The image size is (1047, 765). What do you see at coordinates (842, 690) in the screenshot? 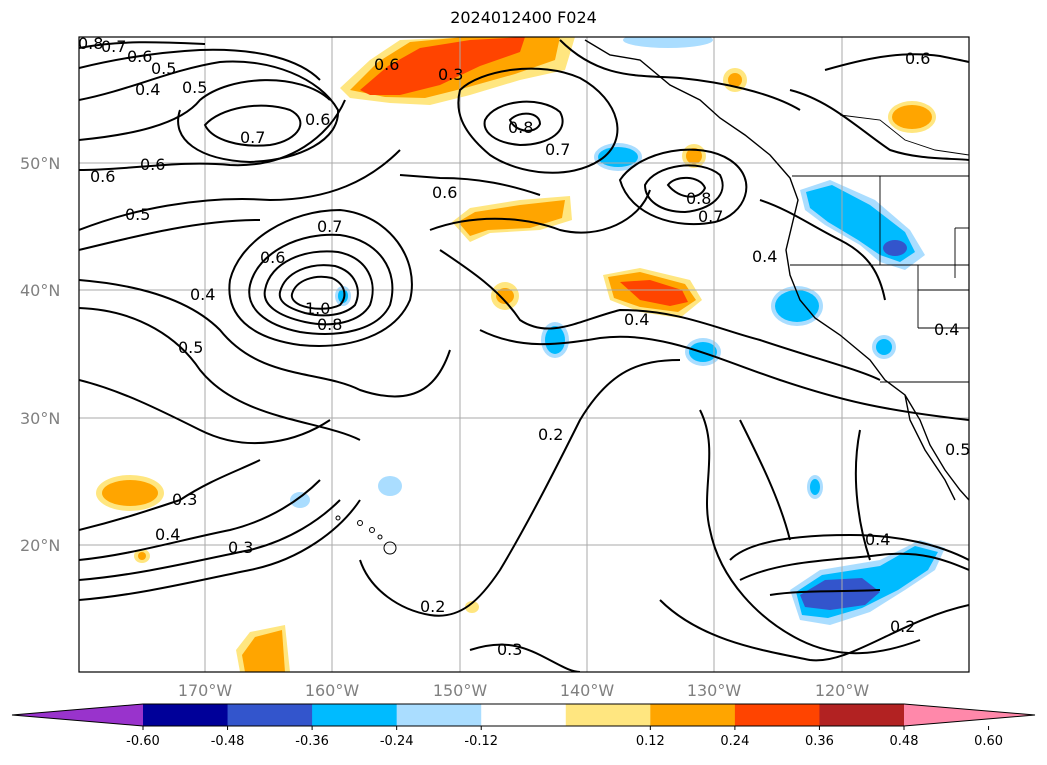
I see `lon-label-120w: 120°W` at bounding box center [842, 690].